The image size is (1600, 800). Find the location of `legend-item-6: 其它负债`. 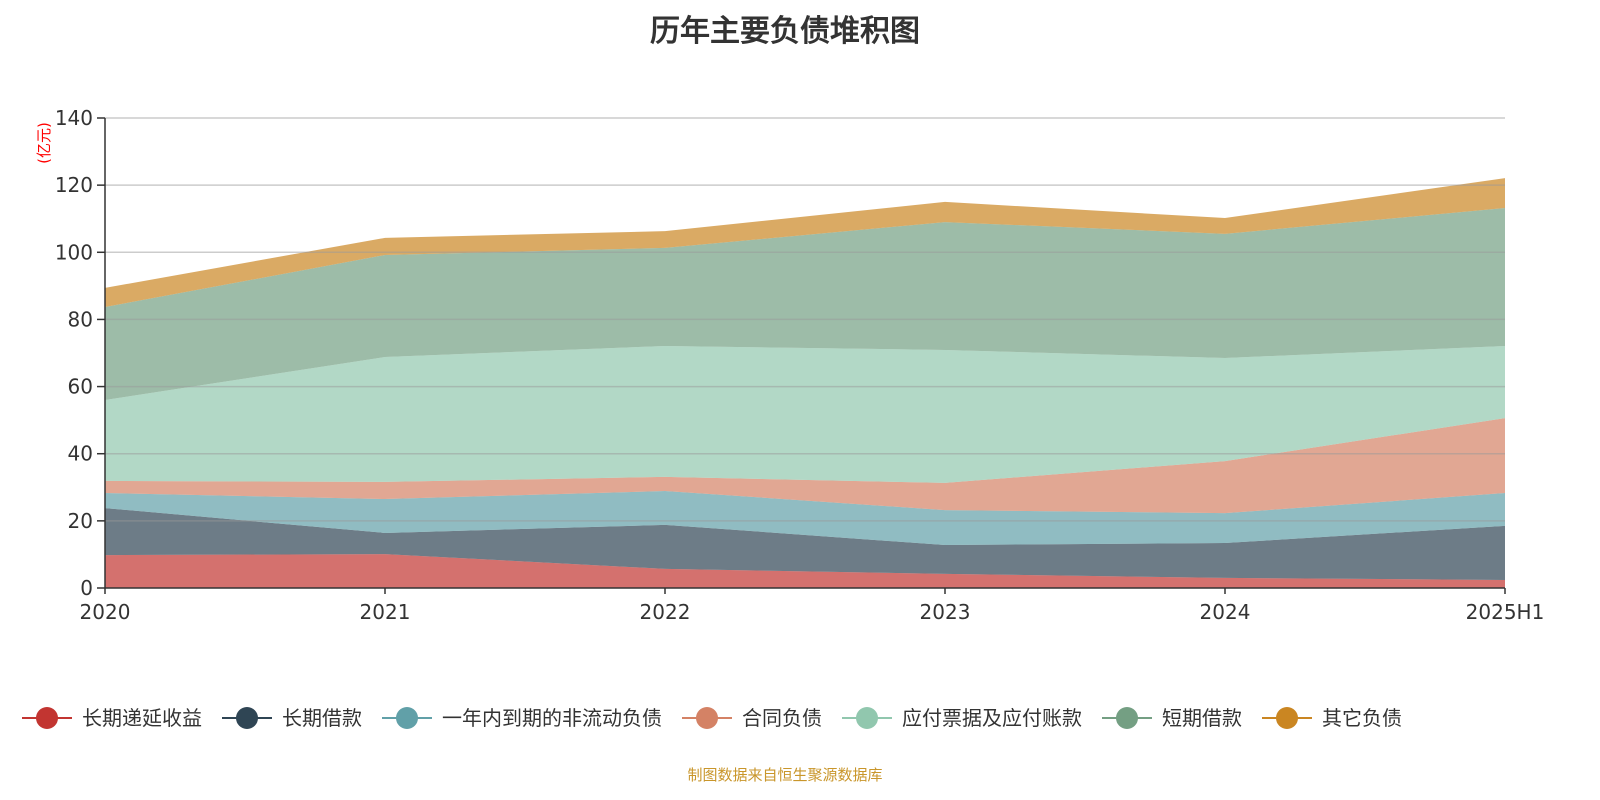

legend-item-6: 其它负债 is located at coordinates (1332, 718).